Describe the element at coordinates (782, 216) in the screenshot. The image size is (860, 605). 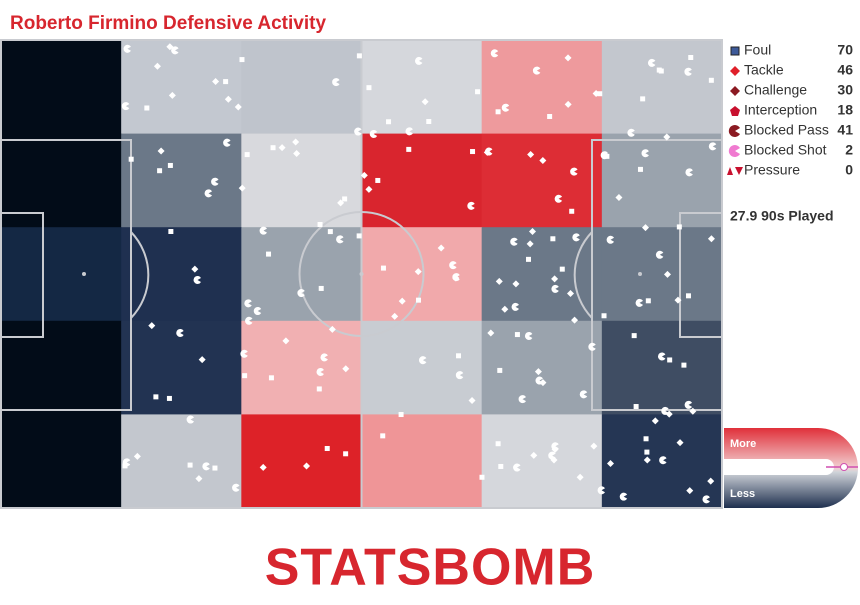
I see `played: 27.9 90s Played` at that location.